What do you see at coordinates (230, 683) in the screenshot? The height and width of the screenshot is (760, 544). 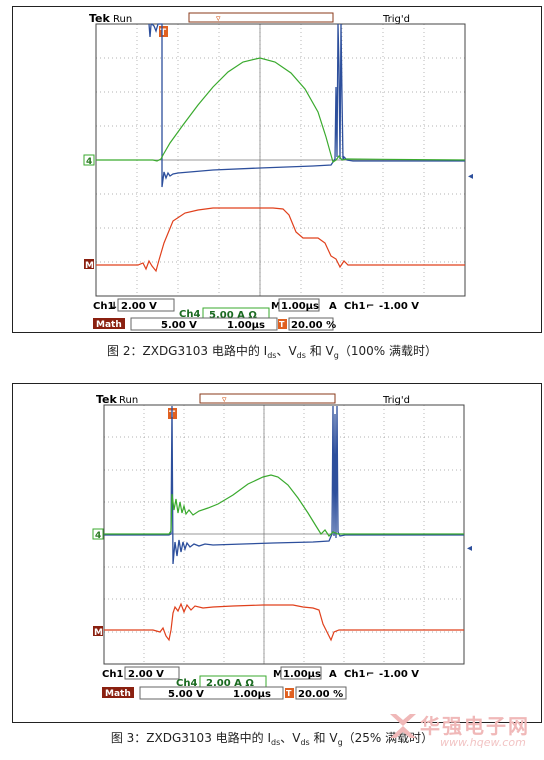 I see `ch4-scale: 2.00 A Ω` at bounding box center [230, 683].